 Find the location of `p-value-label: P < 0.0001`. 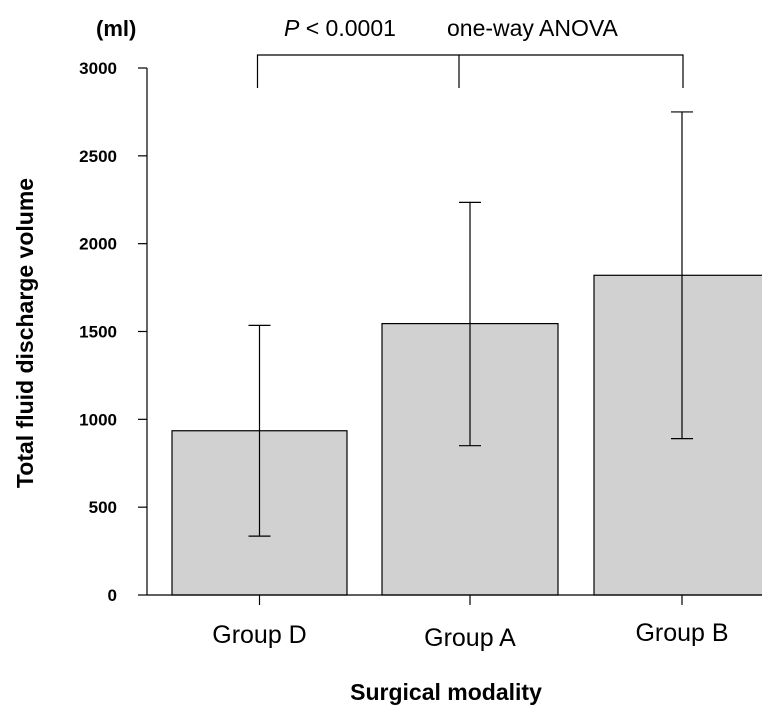

p-value-label: P < 0.0001 is located at coordinates (340, 28).